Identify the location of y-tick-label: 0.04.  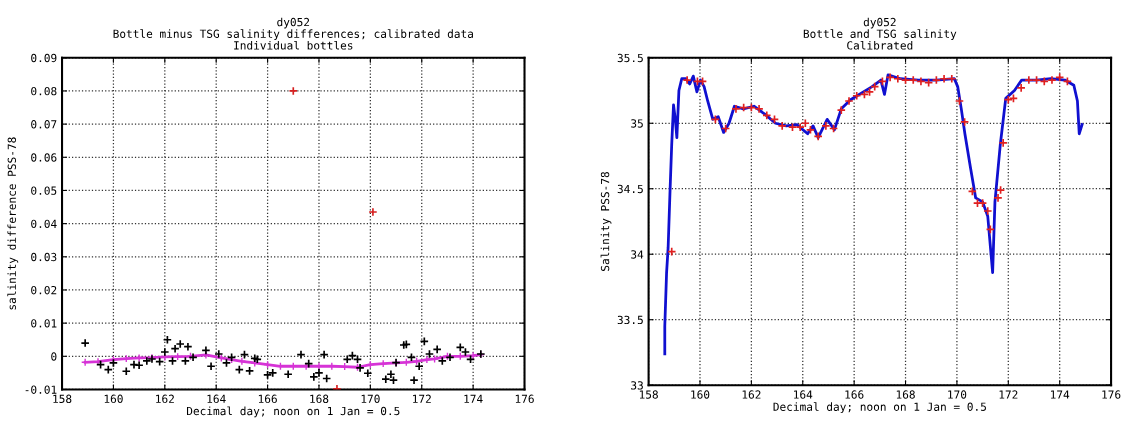
(44, 224).